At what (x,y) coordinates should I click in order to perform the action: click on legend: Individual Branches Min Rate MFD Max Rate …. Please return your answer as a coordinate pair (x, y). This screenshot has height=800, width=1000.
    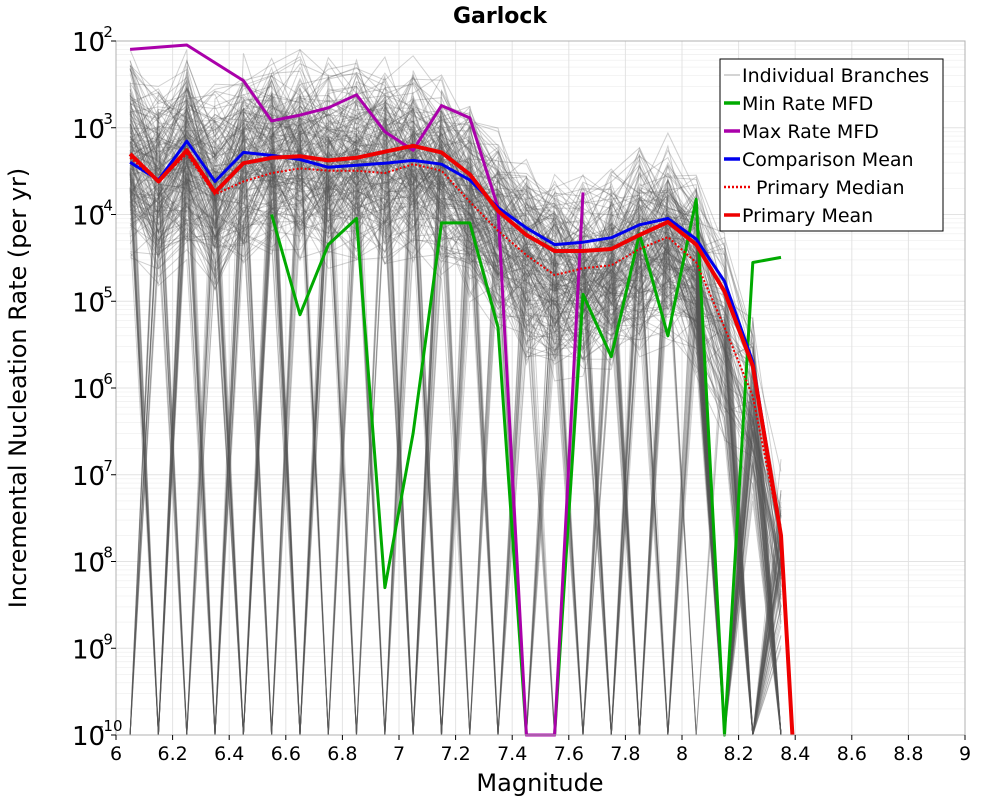
    Looking at the image, I should click on (831, 145).